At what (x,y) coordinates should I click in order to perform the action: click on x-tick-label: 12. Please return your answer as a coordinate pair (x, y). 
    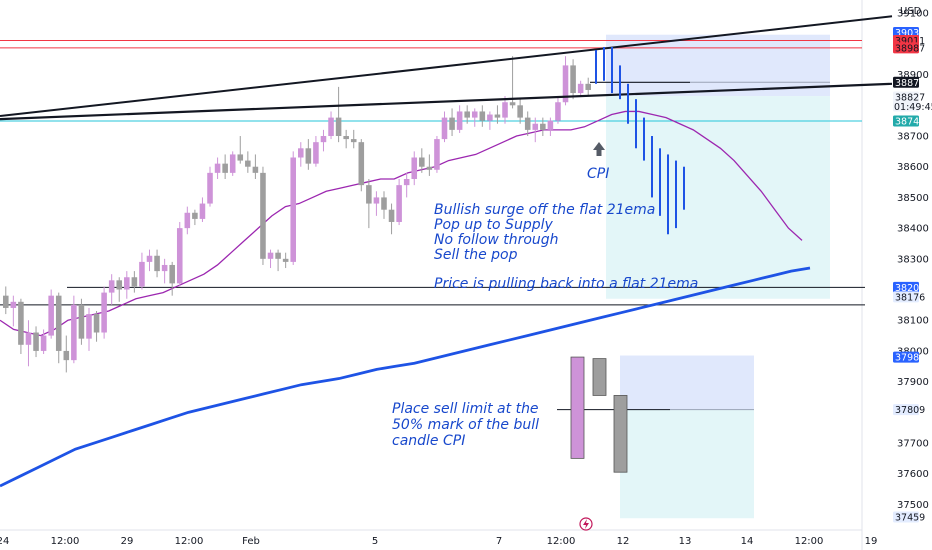
    Looking at the image, I should click on (623, 541).